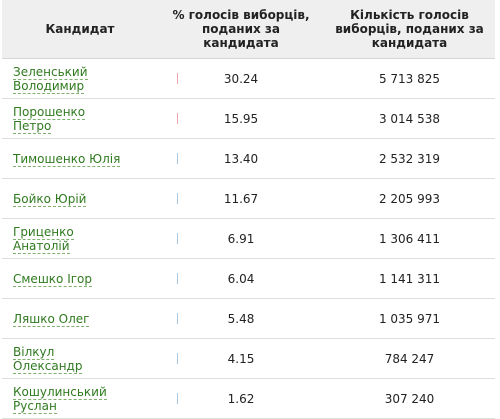 The width and height of the screenshot is (500, 419). What do you see at coordinates (67, 159) in the screenshot?
I see `candidate-link: Тимошенко Юлія` at bounding box center [67, 159].